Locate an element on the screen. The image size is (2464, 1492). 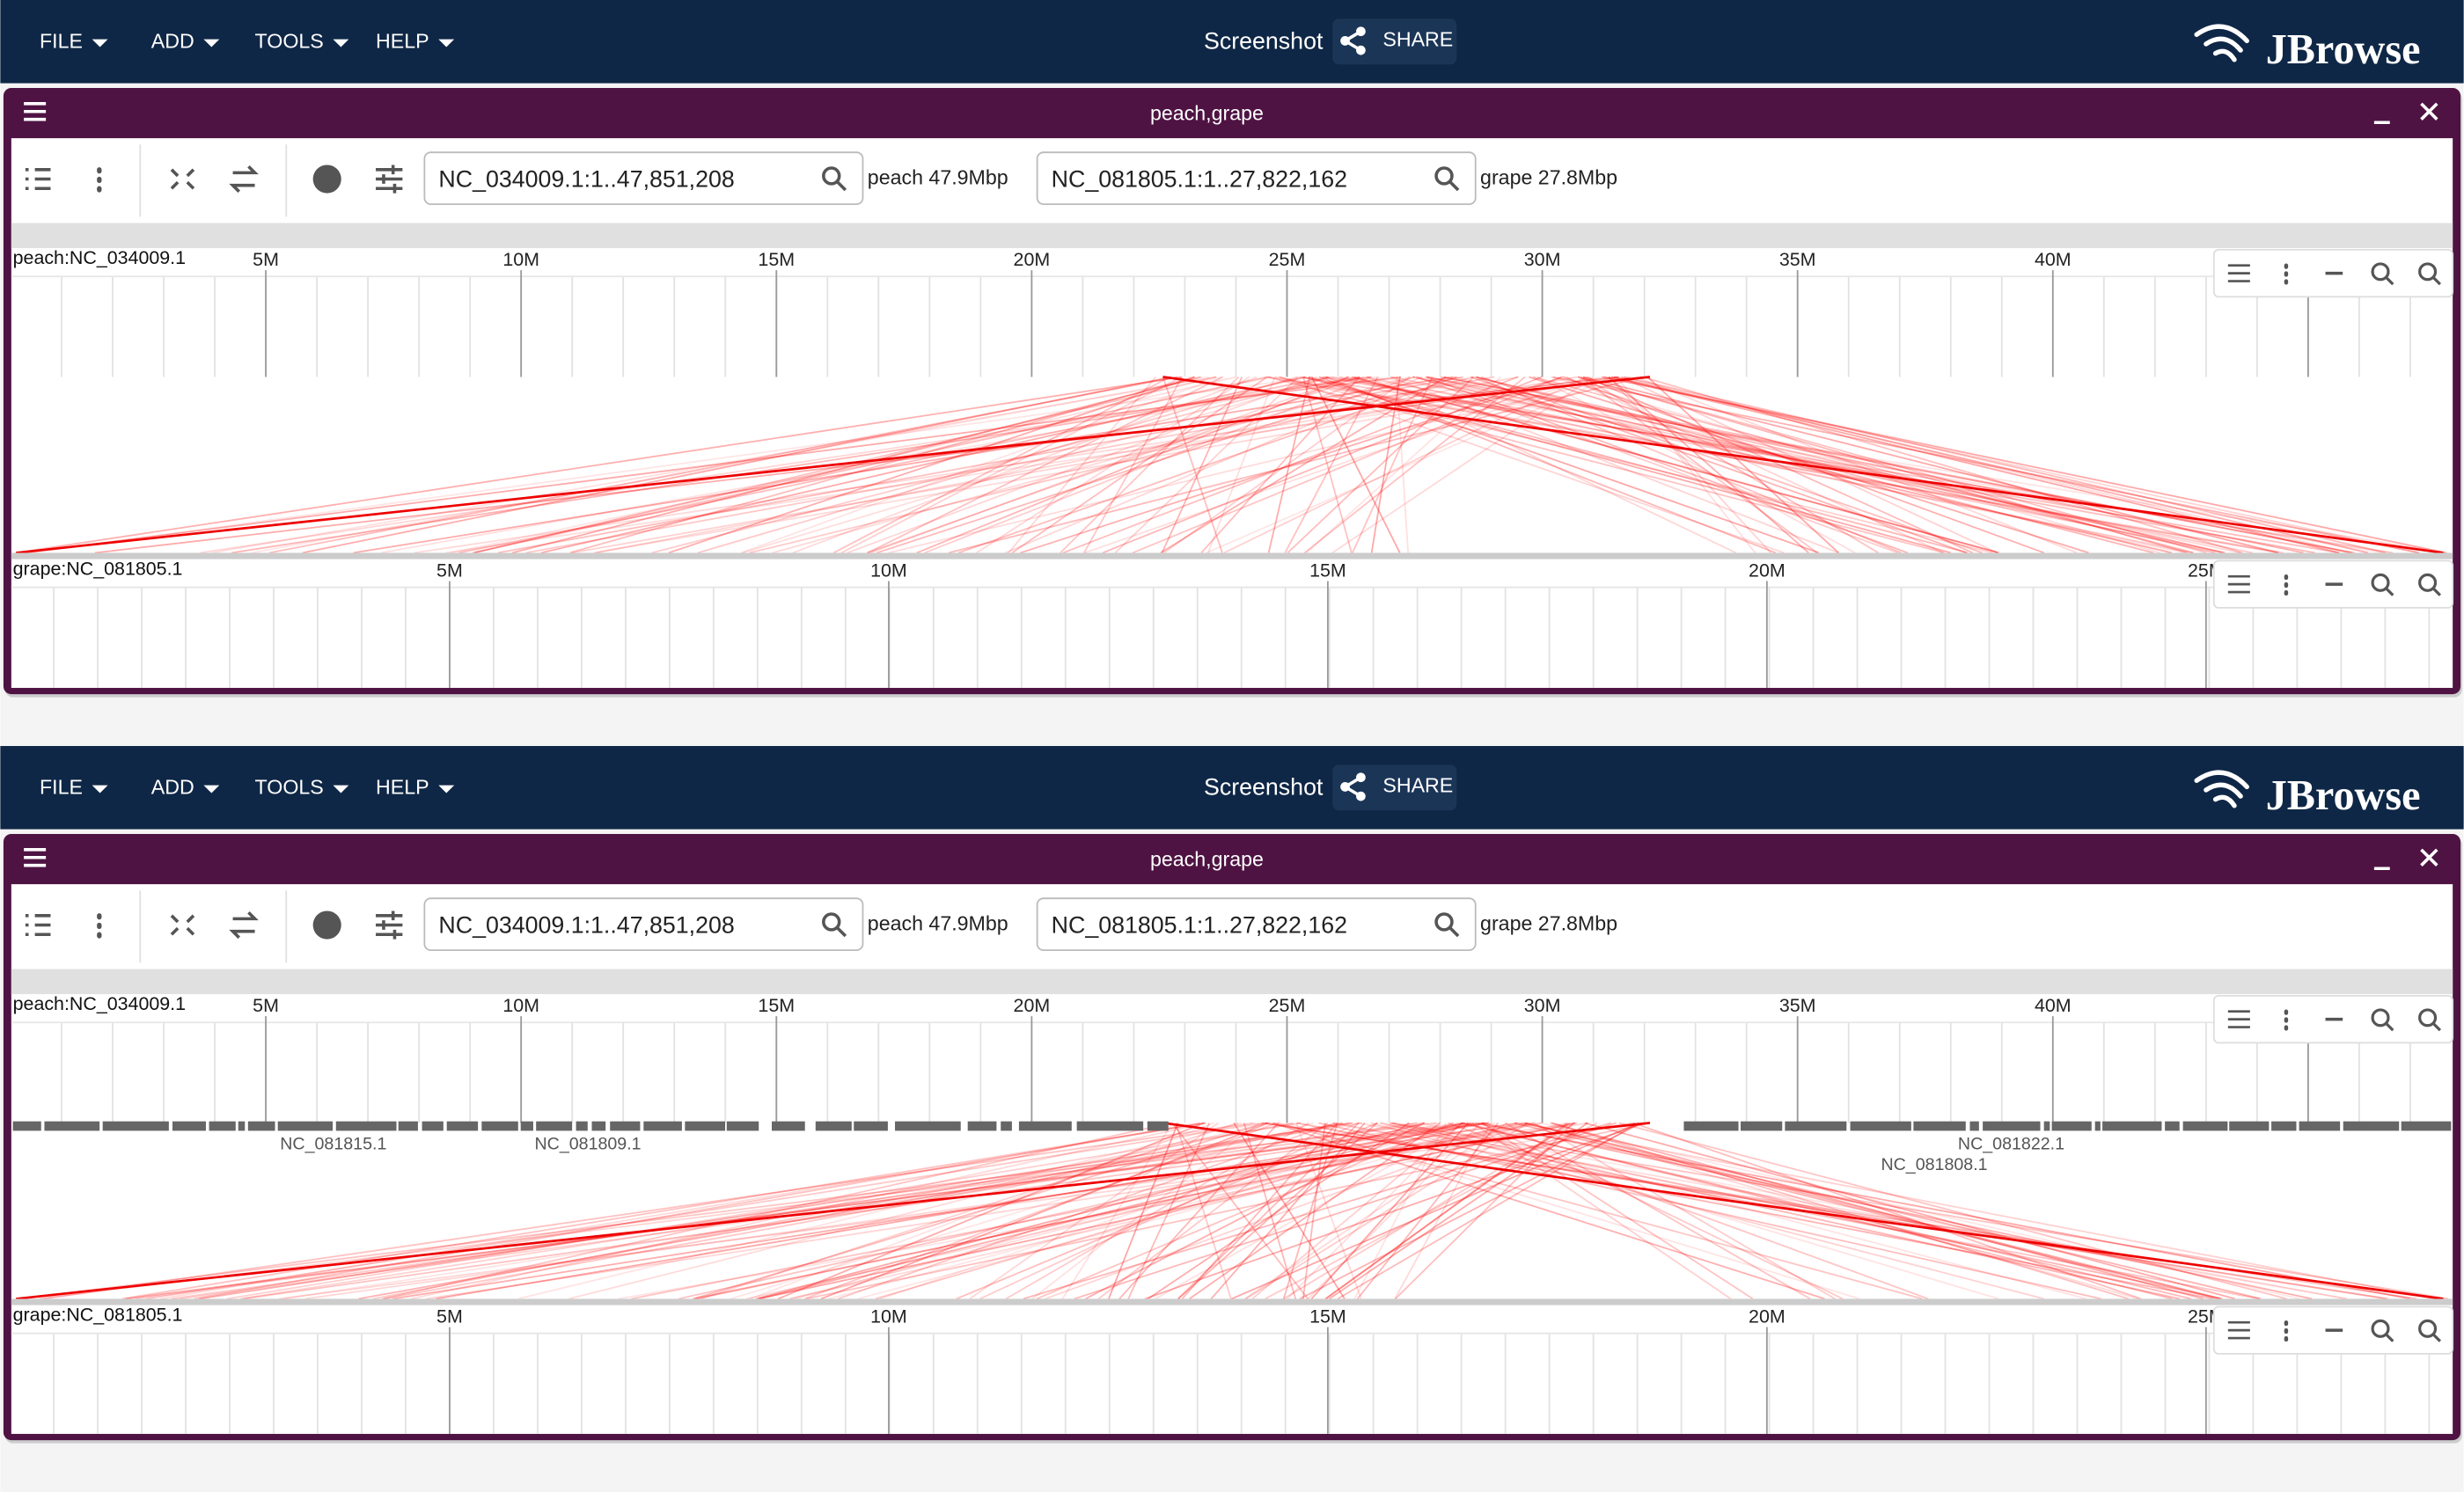
locus-text: NC_034009.1:1..47,851,208 is located at coordinates (586, 179).